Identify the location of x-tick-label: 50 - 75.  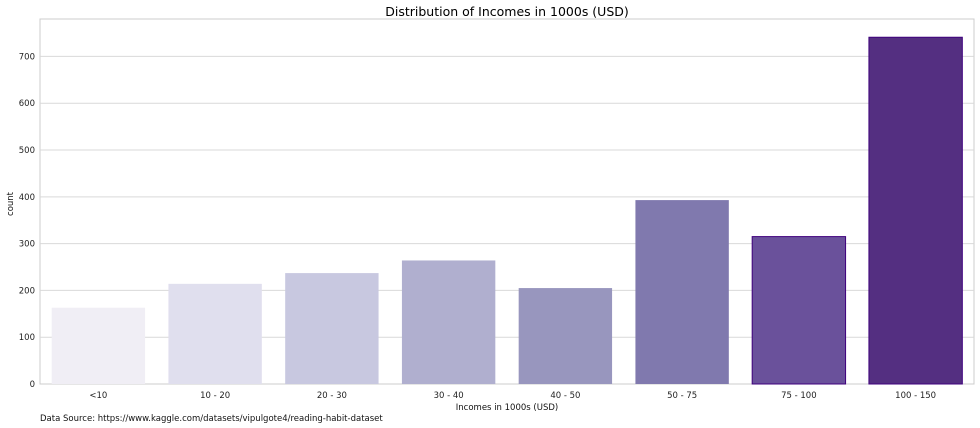
(682, 396).